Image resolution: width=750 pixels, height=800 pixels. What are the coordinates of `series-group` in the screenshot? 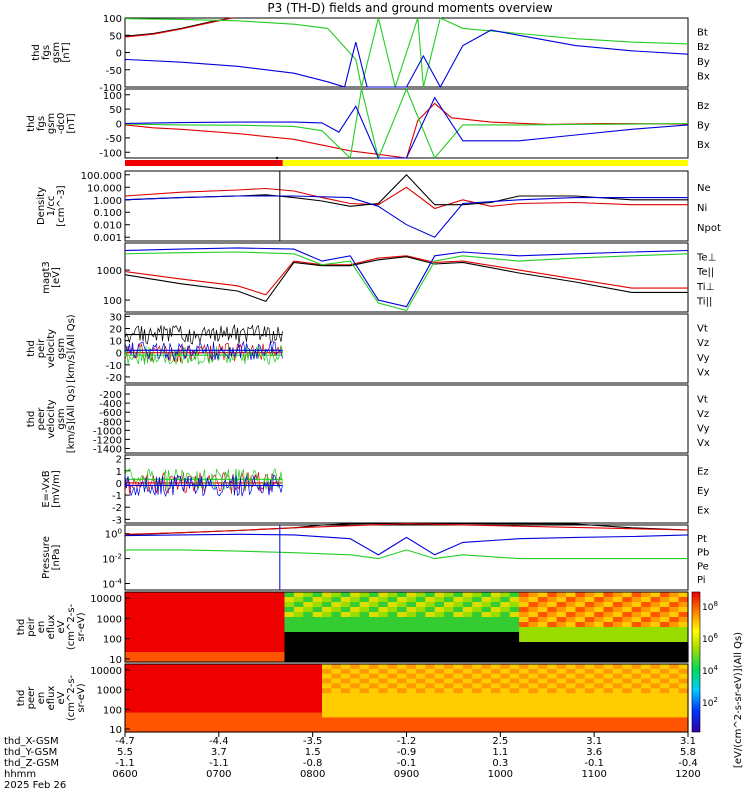 It's located at (406, 206).